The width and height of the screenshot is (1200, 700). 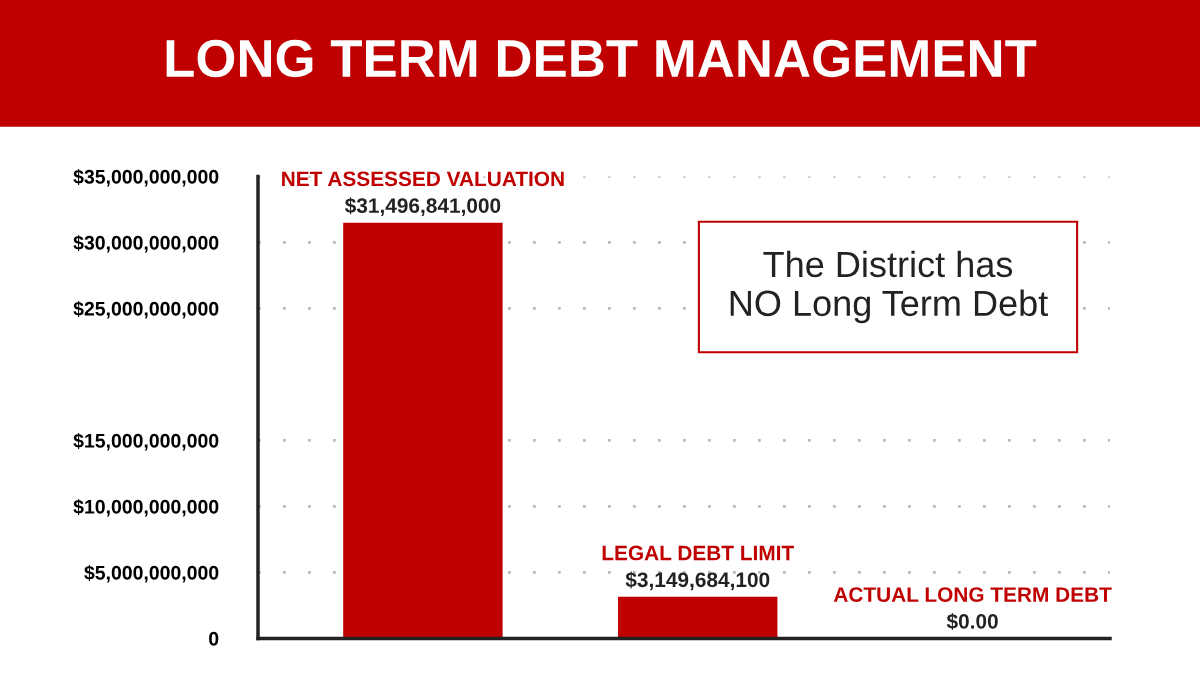 What do you see at coordinates (972, 594) in the screenshot?
I see `x-tick-label: ACTUAL LONG TERM DEBT` at bounding box center [972, 594].